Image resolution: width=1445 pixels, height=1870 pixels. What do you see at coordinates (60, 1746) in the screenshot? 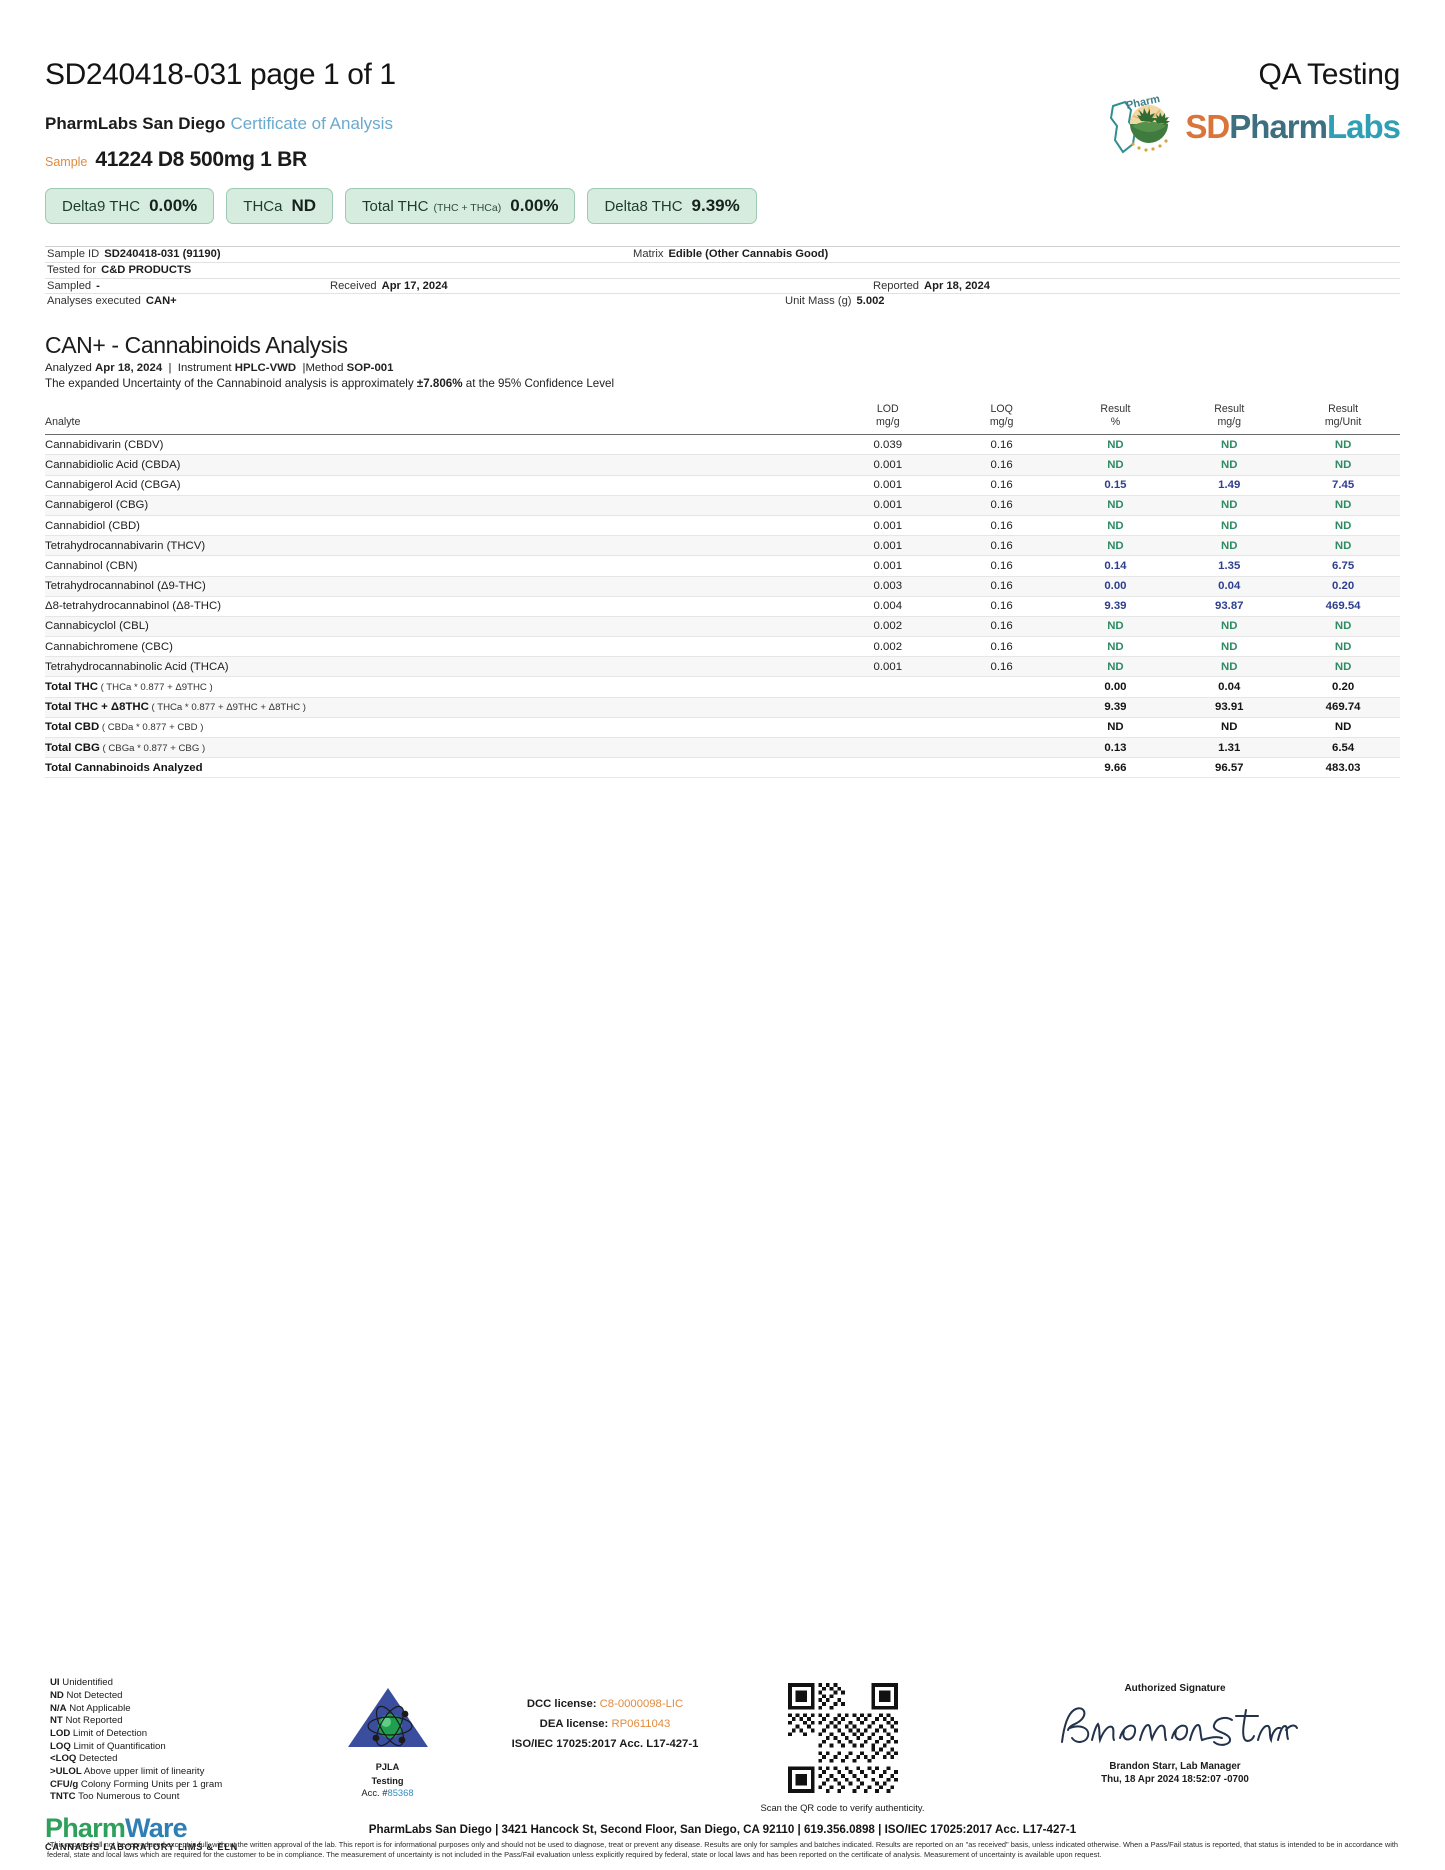
I see `legend-abbr: LOQ` at bounding box center [60, 1746].